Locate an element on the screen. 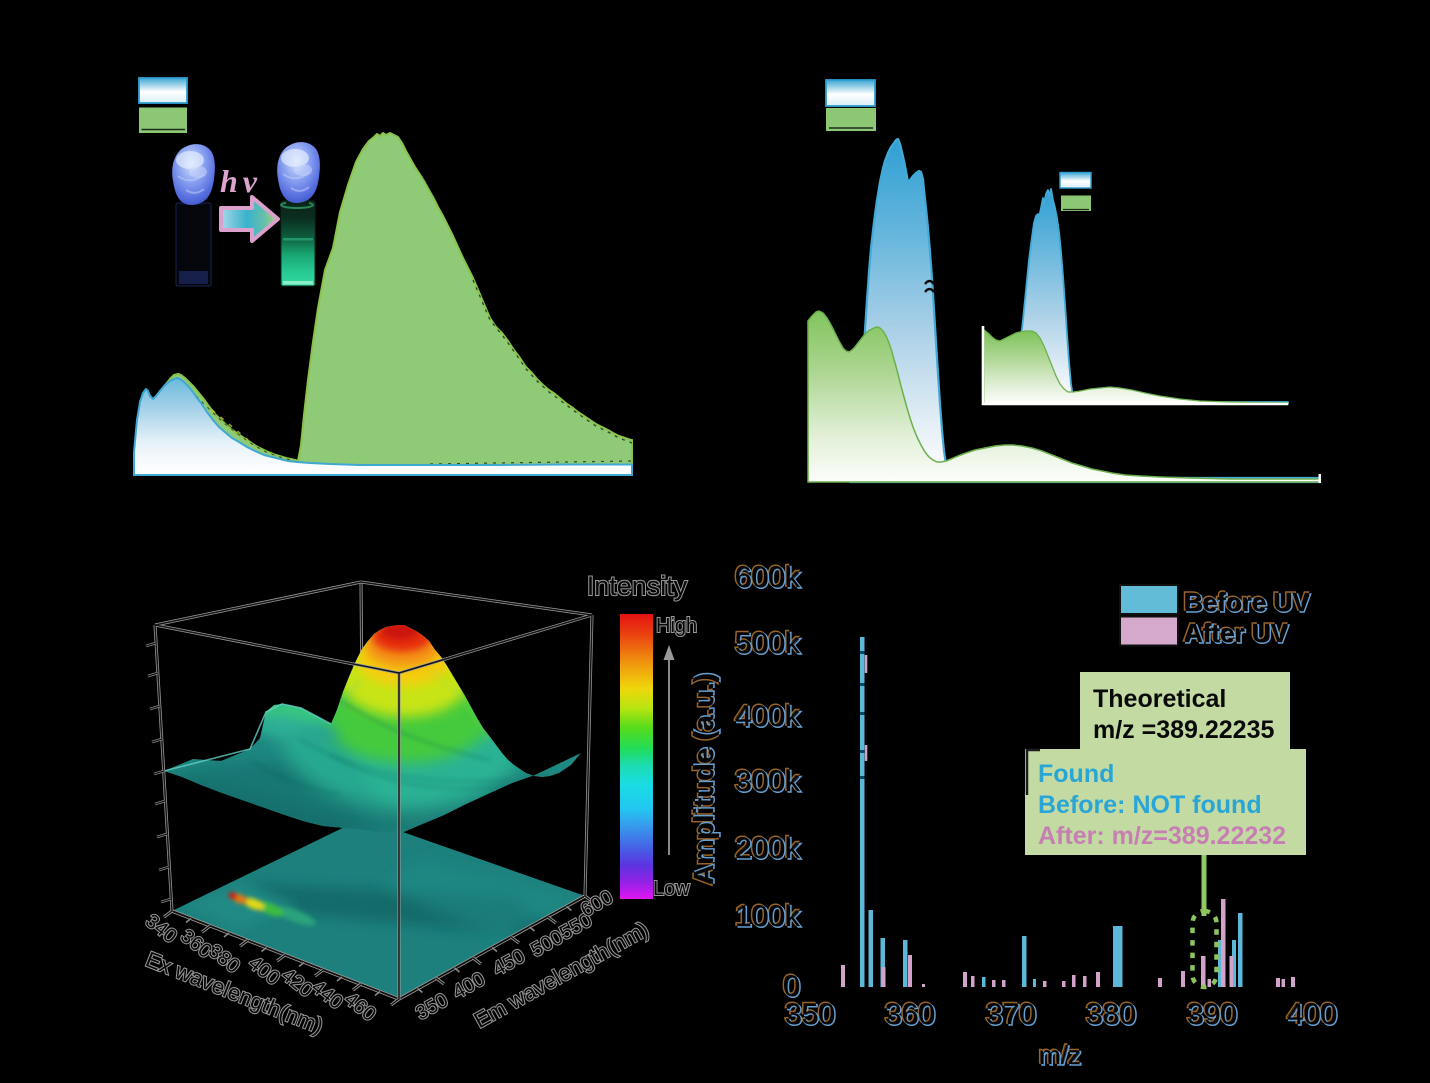 The height and width of the screenshot is (1083, 1430). svg-text: Low is located at coordinates (671, 889).